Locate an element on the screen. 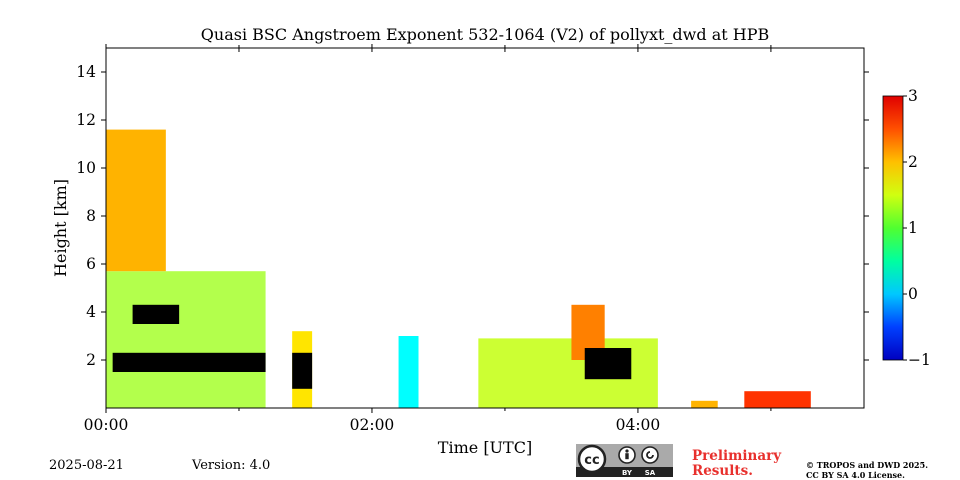  y-axis: 2 4 6 8 10 12 14 is located at coordinates (91, 216).